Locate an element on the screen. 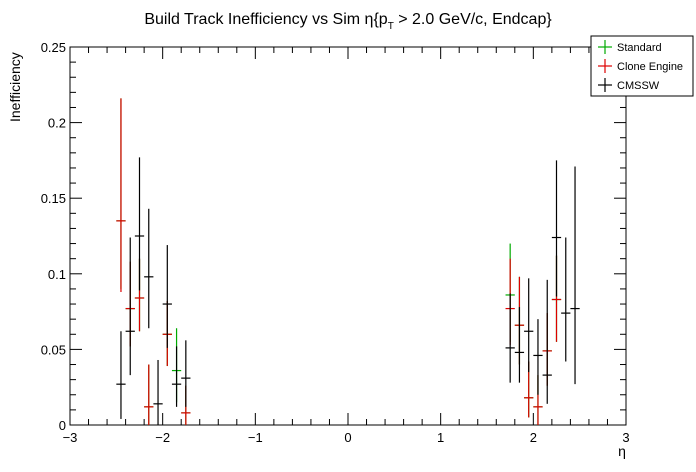  legend-entry: Standard is located at coordinates (630, 47).